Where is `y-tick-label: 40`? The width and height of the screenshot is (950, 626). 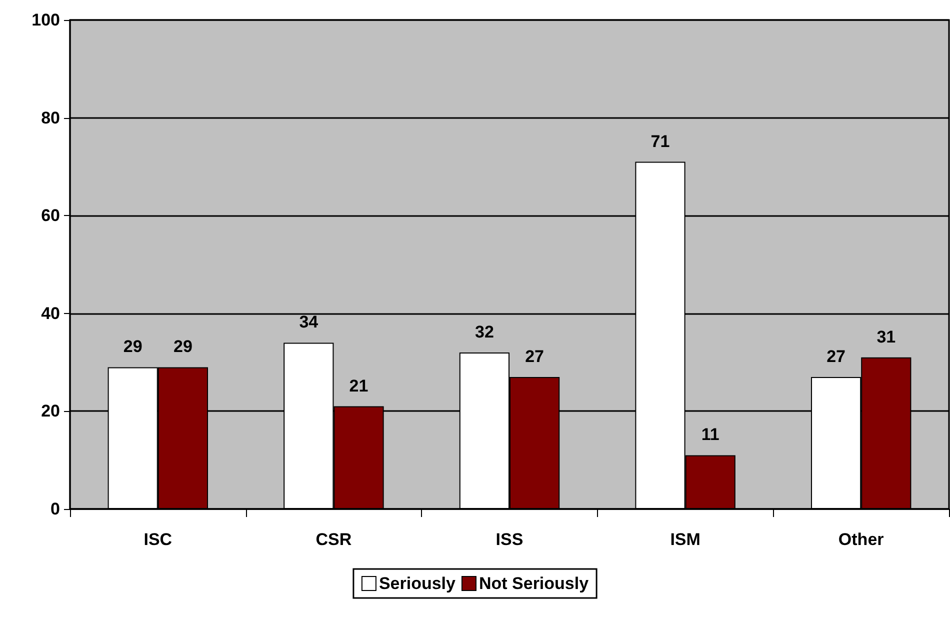 y-tick-label: 40 is located at coordinates (50, 313).